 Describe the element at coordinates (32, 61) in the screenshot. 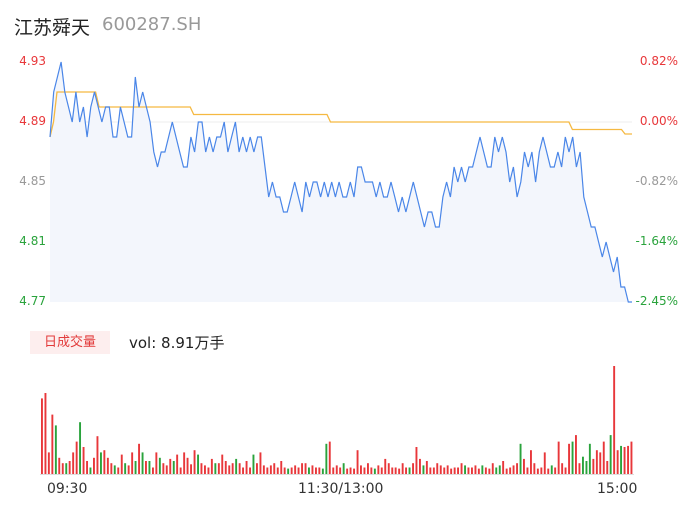

I see `price-tick-label: 4.93` at that location.